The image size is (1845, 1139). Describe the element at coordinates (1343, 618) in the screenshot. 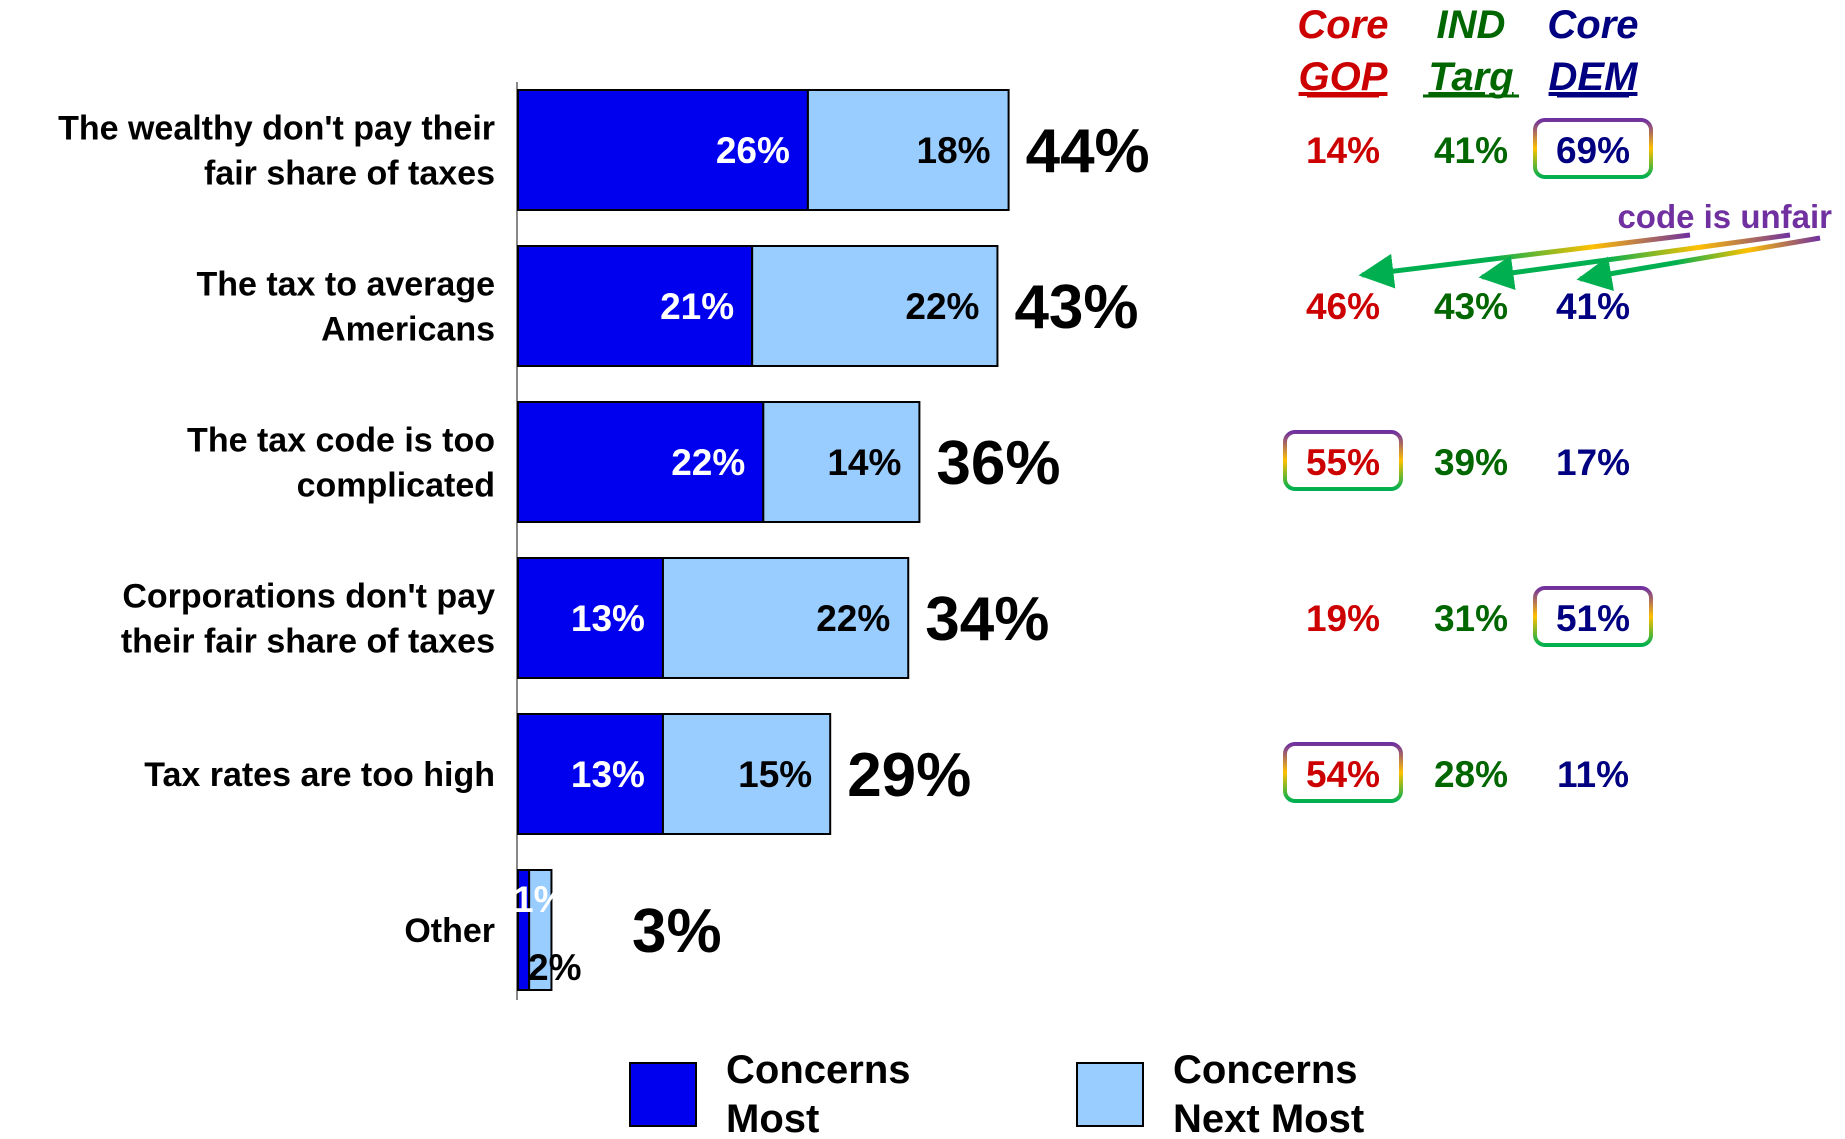

I see `subgroup-value: 19%` at that location.